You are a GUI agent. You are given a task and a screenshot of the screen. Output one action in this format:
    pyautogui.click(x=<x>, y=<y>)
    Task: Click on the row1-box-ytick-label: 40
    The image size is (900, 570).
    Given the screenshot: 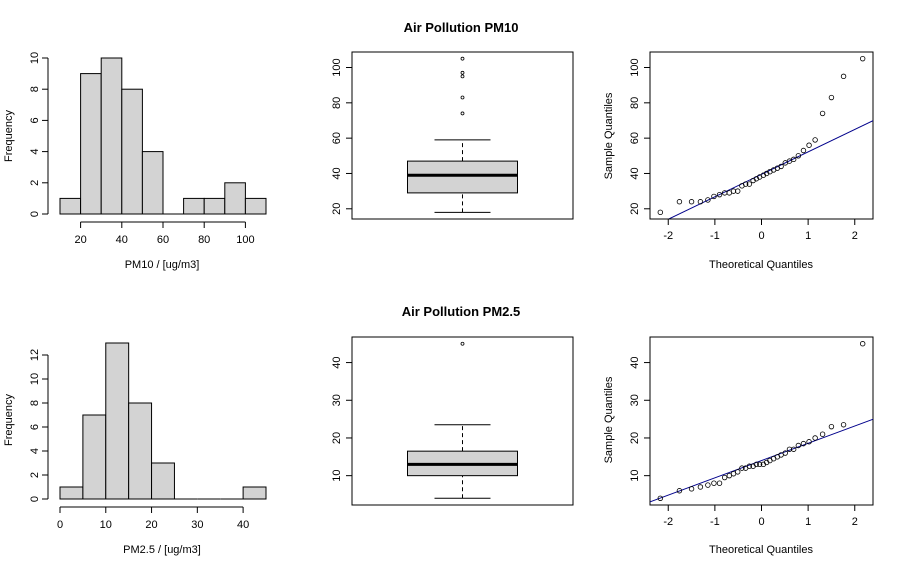 What is the action you would take?
    pyautogui.click(x=337, y=173)
    